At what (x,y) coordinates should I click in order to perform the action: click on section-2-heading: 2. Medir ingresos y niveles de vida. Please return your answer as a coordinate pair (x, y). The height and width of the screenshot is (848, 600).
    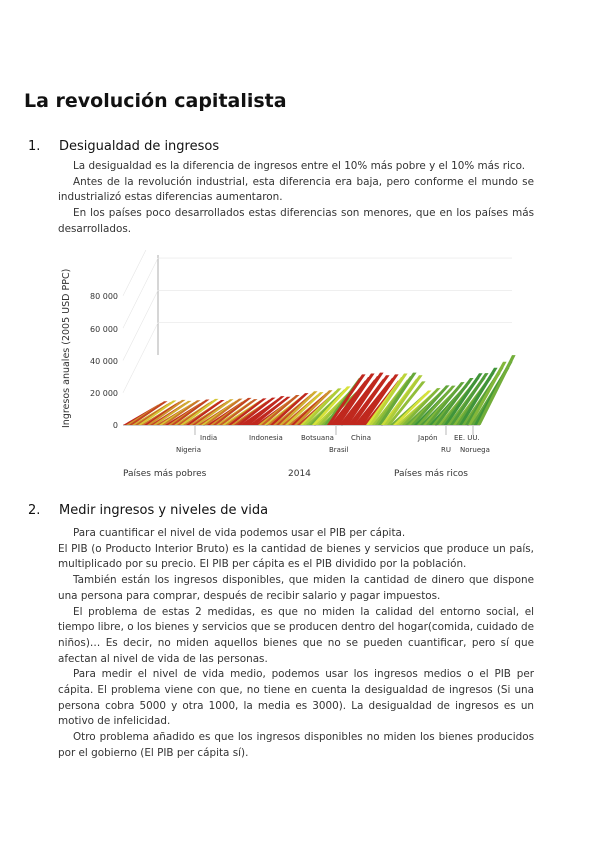
    Looking at the image, I should click on (148, 510).